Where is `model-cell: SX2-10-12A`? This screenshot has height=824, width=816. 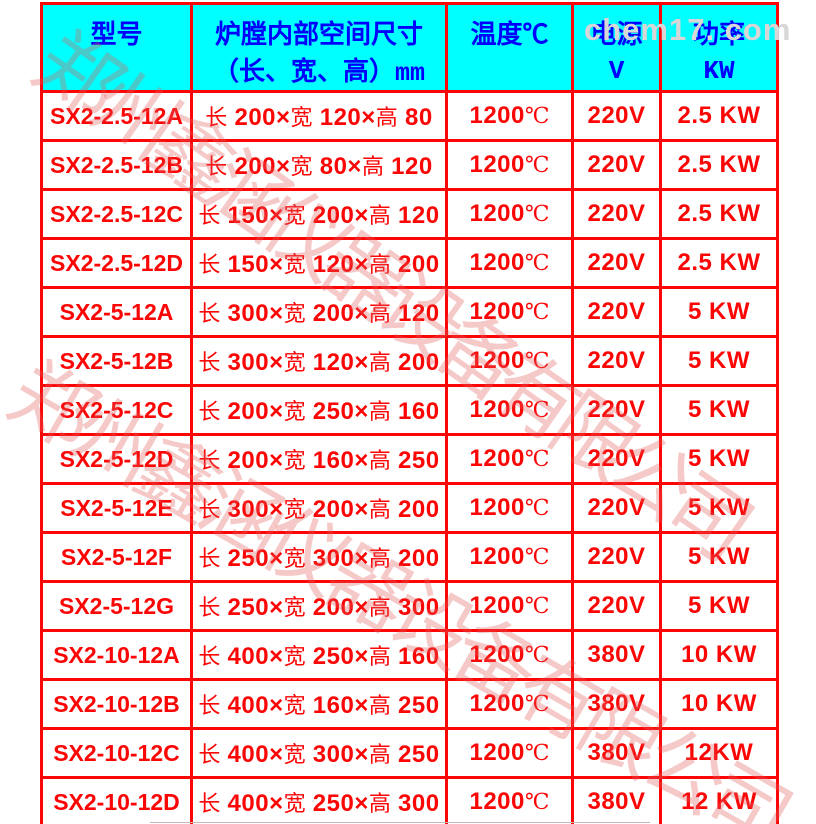
model-cell: SX2-10-12A is located at coordinates (116, 655).